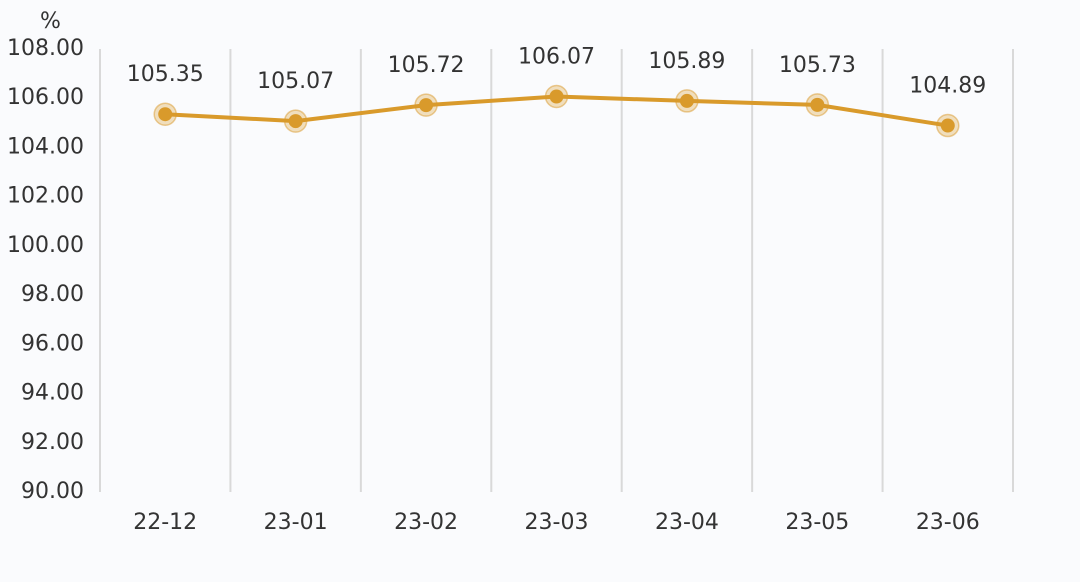  Describe the element at coordinates (52, 442) in the screenshot. I see `y-tick-label: 92.00` at that location.